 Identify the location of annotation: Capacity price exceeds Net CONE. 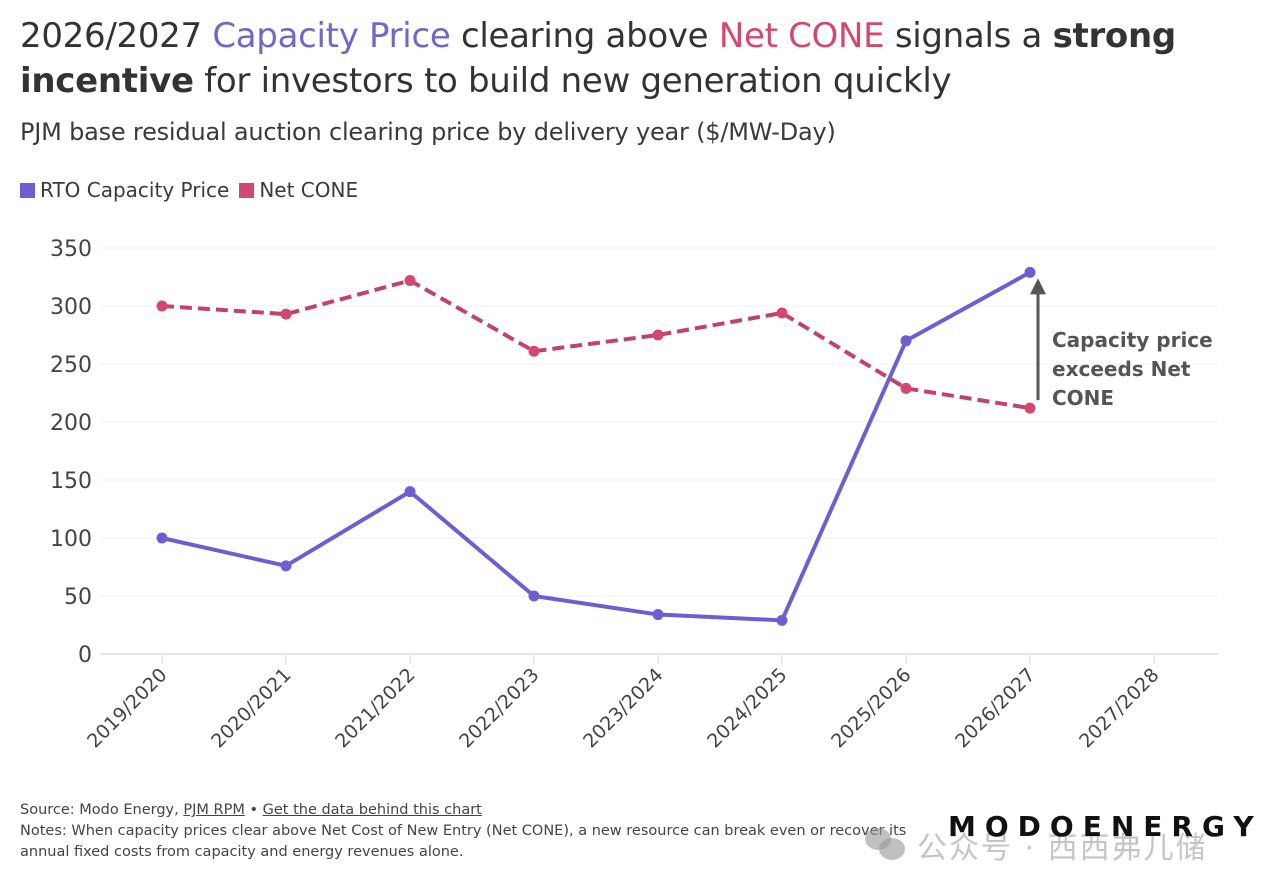
(1121, 344).